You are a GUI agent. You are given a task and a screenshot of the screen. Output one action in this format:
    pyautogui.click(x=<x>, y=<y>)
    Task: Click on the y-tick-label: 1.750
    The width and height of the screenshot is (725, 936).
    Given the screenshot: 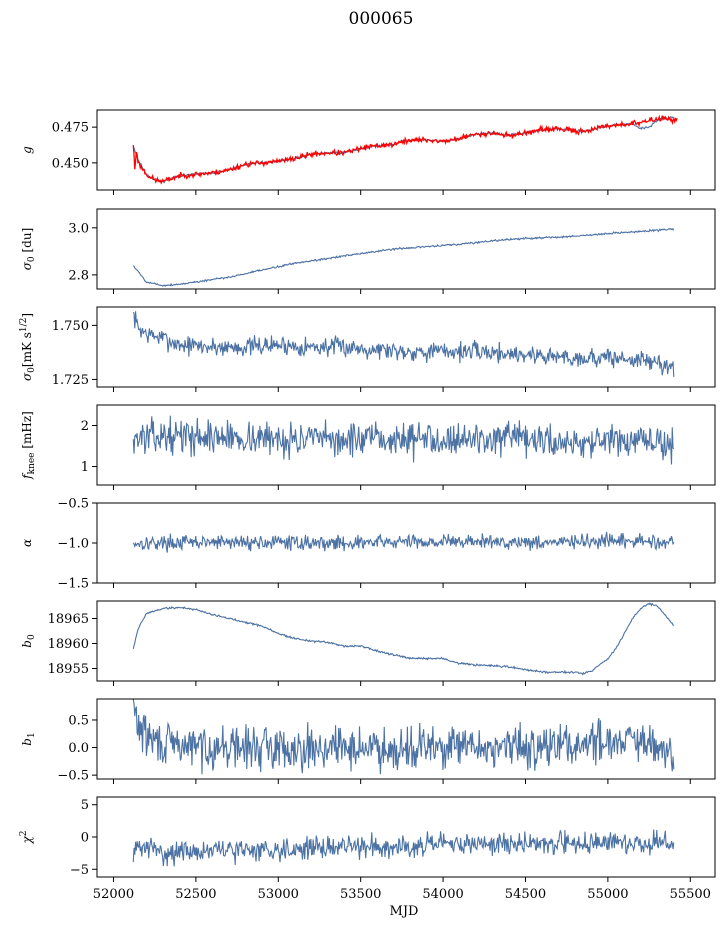 What is the action you would take?
    pyautogui.click(x=70, y=326)
    